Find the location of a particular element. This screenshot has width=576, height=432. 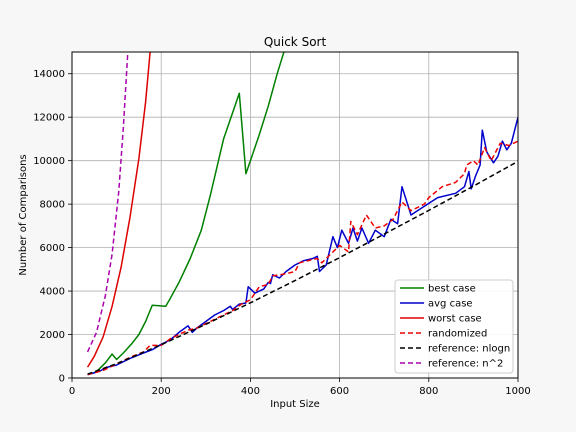

legend-box is located at coordinates (454, 326).